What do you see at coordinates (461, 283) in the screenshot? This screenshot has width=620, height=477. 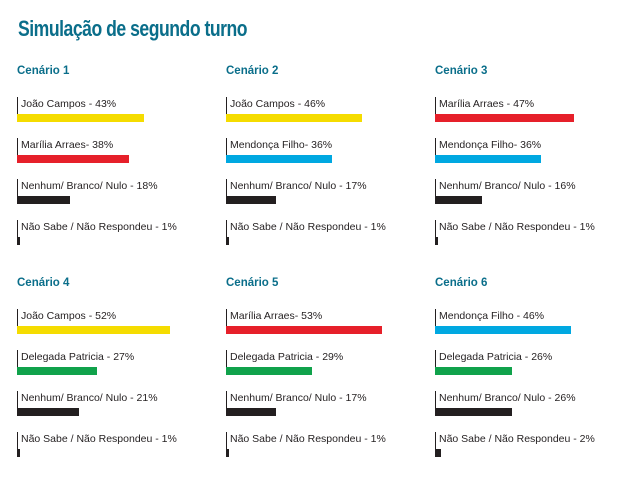 I see `scenario-title: Cenário 6` at bounding box center [461, 283].